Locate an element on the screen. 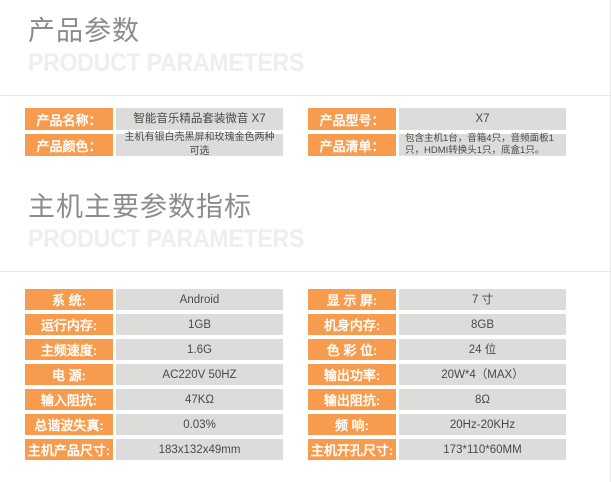  table-row: 系 统: Android is located at coordinates (154, 299).